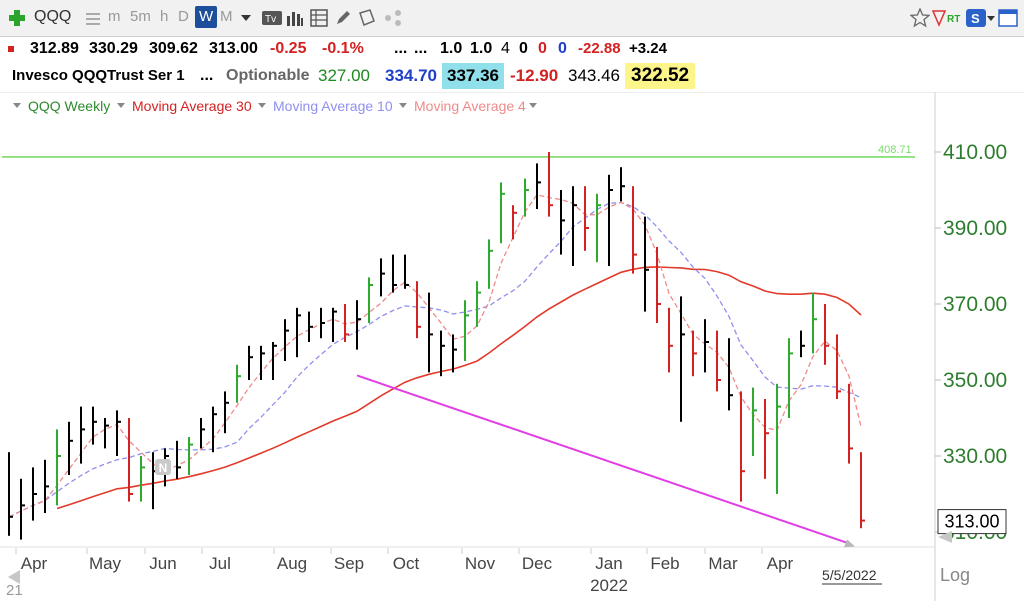 This screenshot has height=606, width=1024. I want to click on scroll-left-icon, so click(14, 577).